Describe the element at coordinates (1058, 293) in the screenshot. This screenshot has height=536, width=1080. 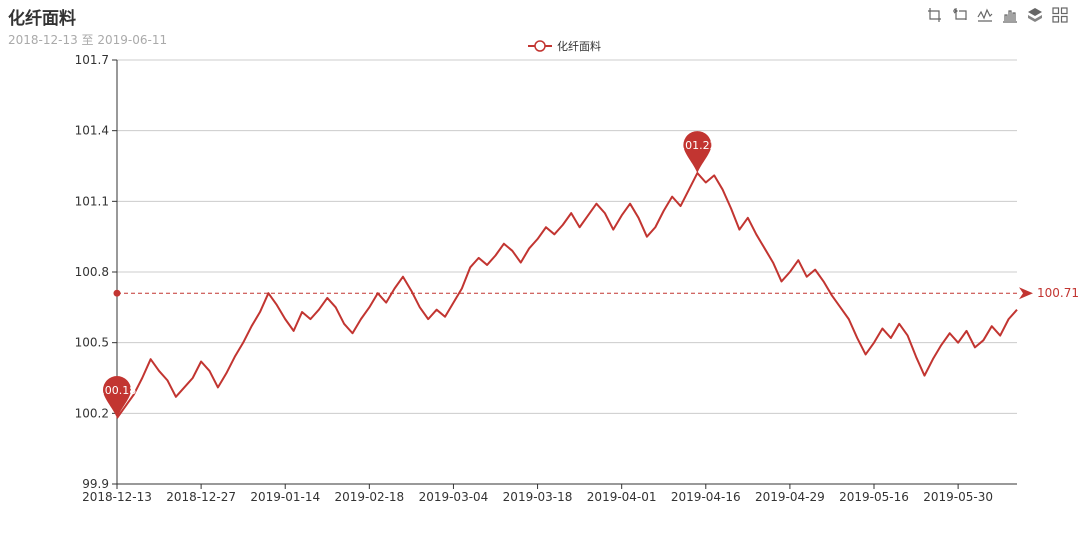
I see `average-line-label: 100.71` at that location.